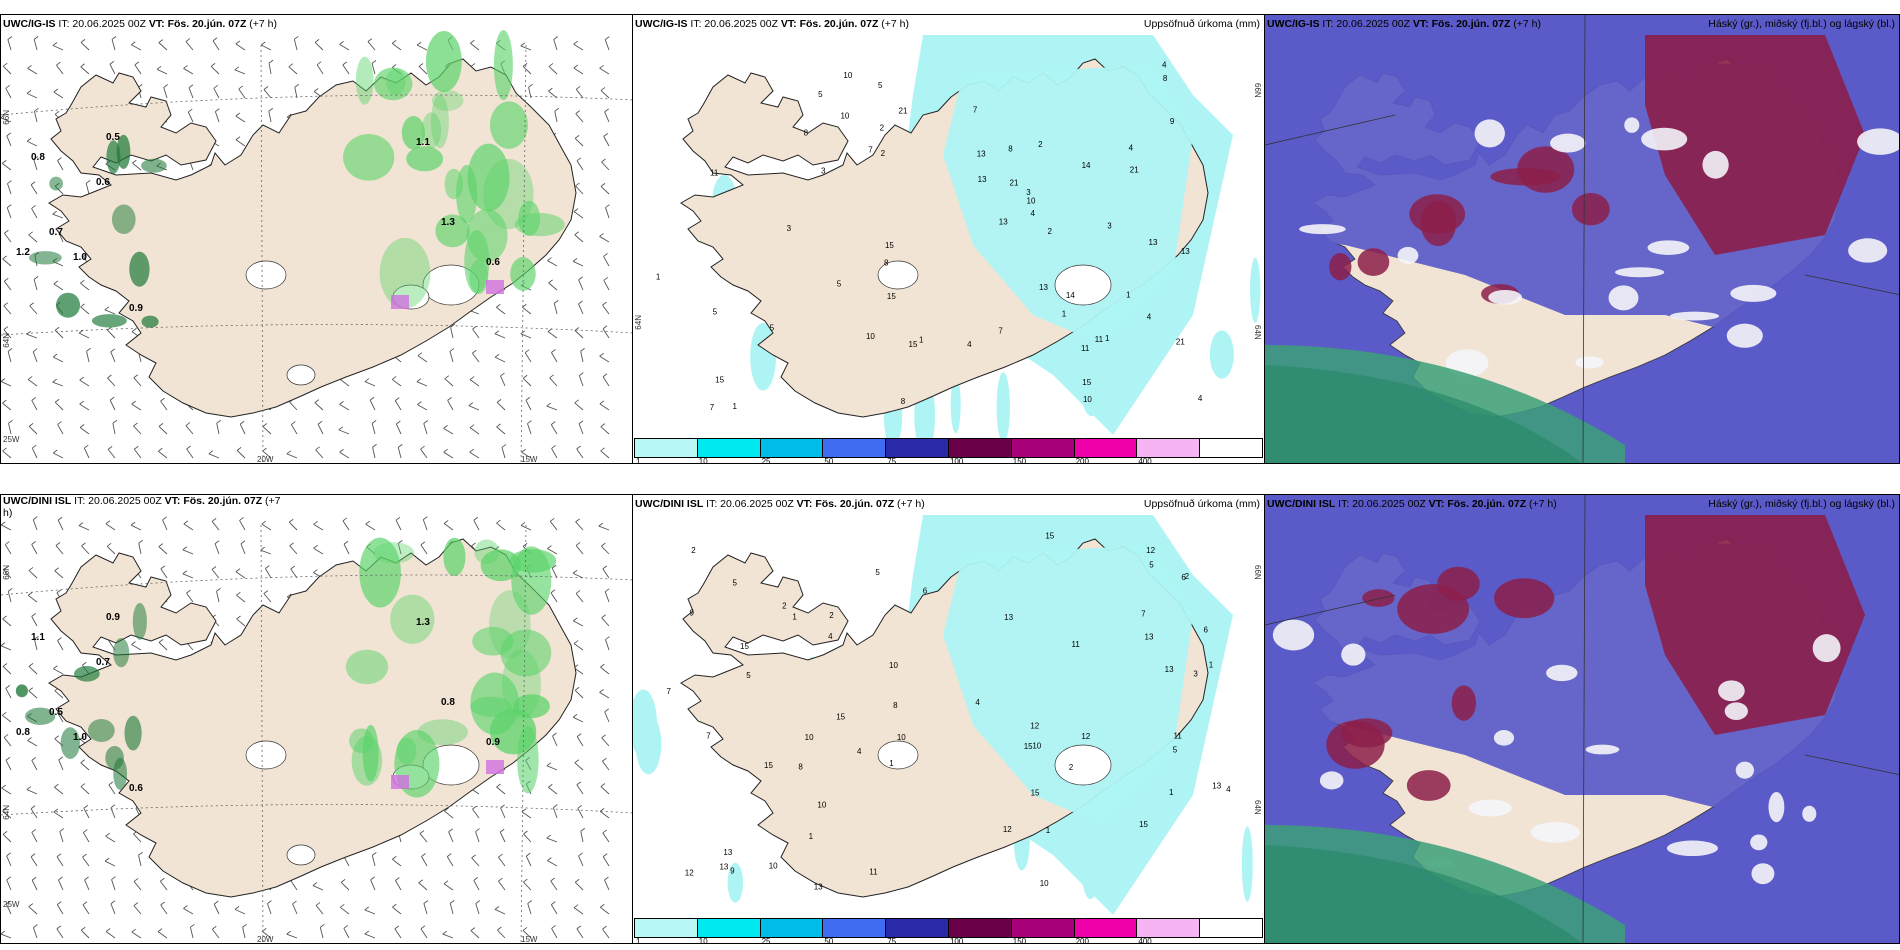 The width and height of the screenshot is (1900, 950). Describe the element at coordinates (1145, 940) in the screenshot. I see `colorbar-label: 400` at that location.